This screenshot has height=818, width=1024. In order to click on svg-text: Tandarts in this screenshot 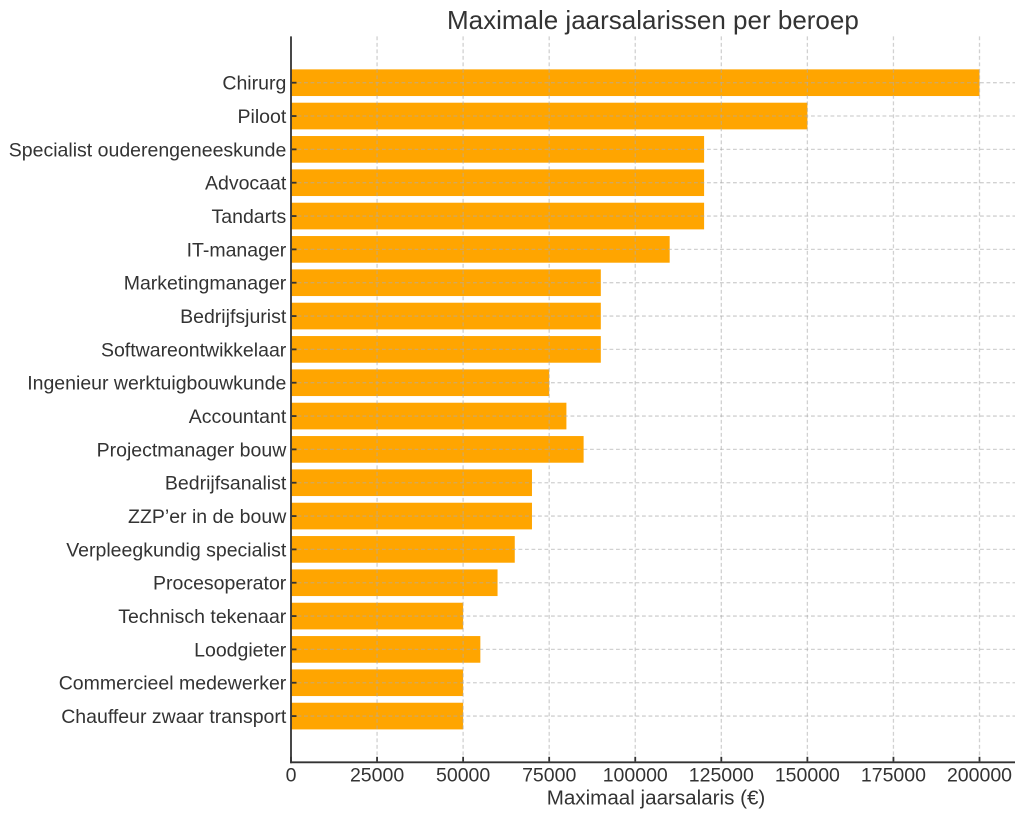, I will do `click(249, 217)`.